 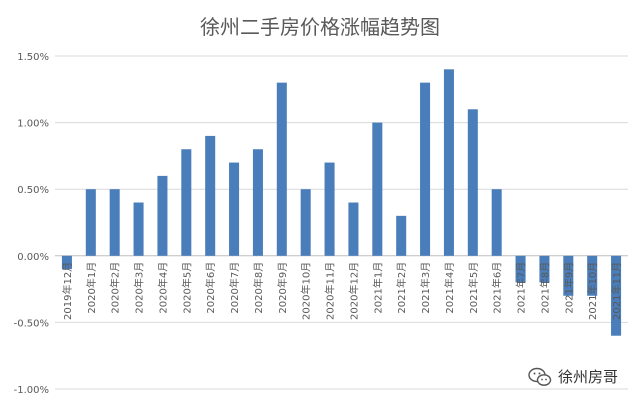 I want to click on watermark: 徐州房哥, so click(x=573, y=376).